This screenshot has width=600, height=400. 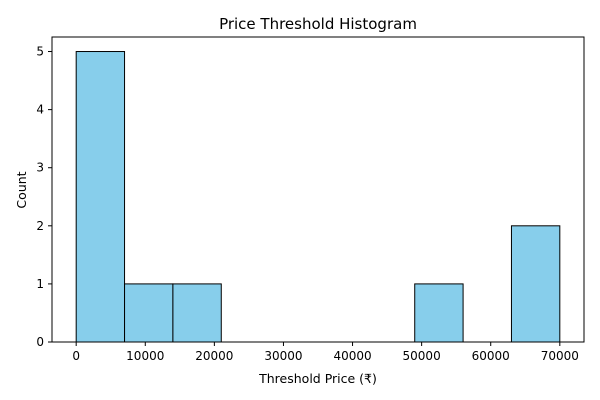 What do you see at coordinates (283, 356) in the screenshot?
I see `x-tick-label-3: 30000` at bounding box center [283, 356].